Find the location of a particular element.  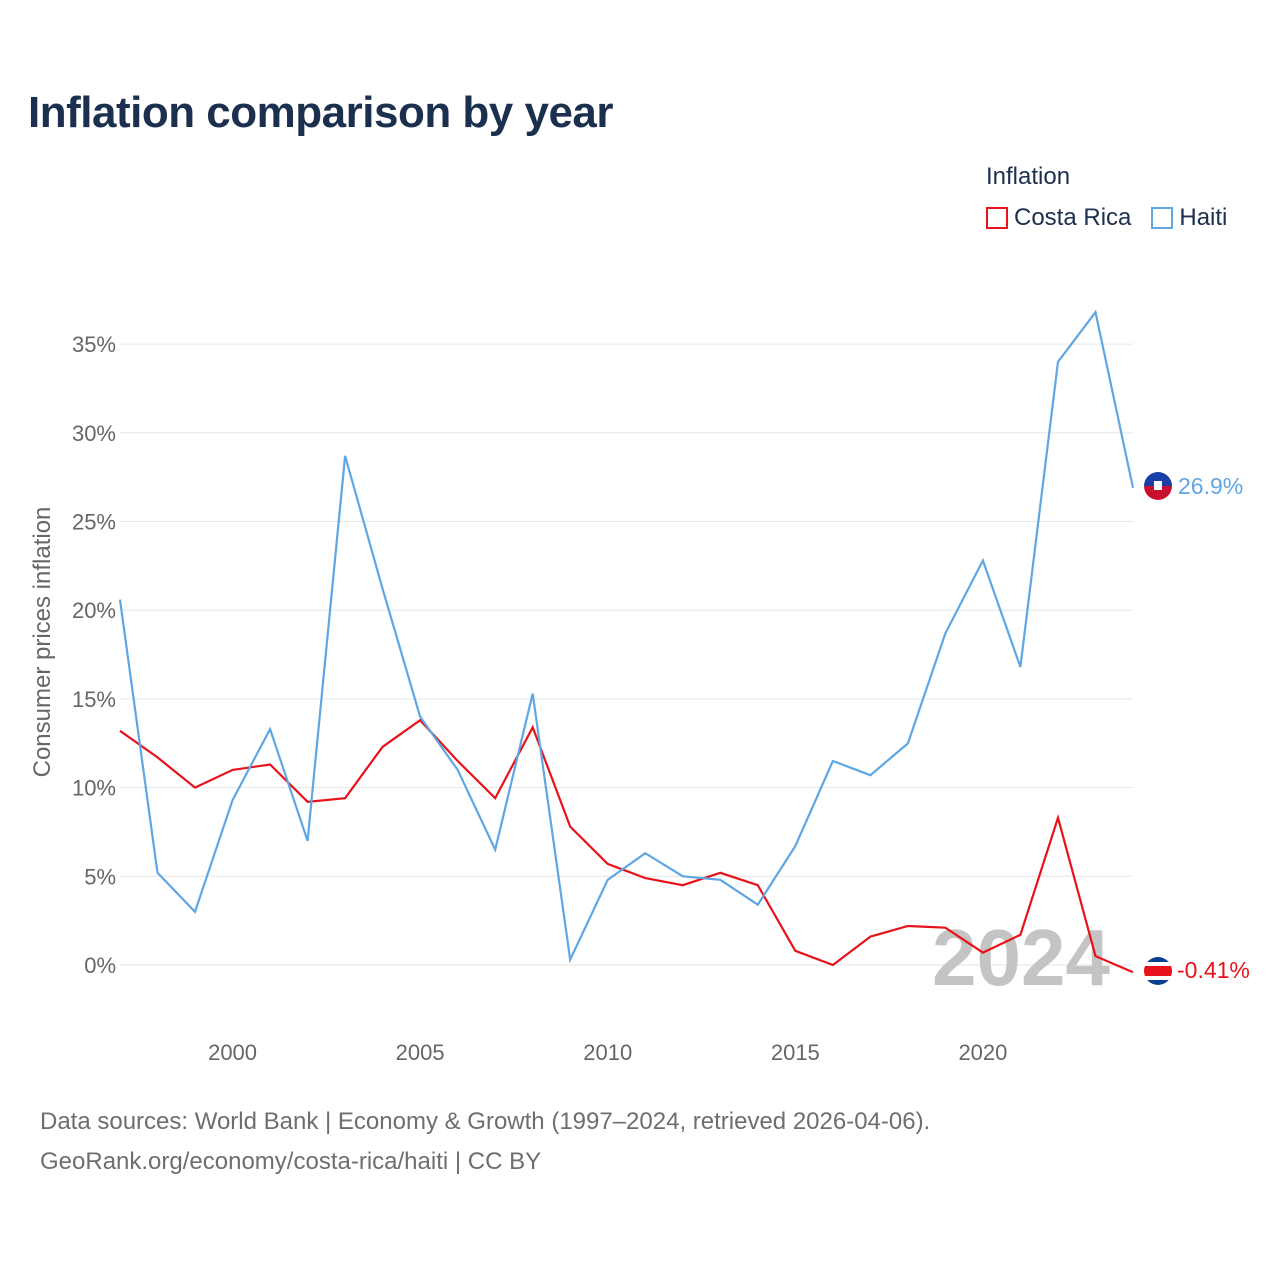

legend-item-costa-rica: Costa Rica is located at coordinates (1058, 218).